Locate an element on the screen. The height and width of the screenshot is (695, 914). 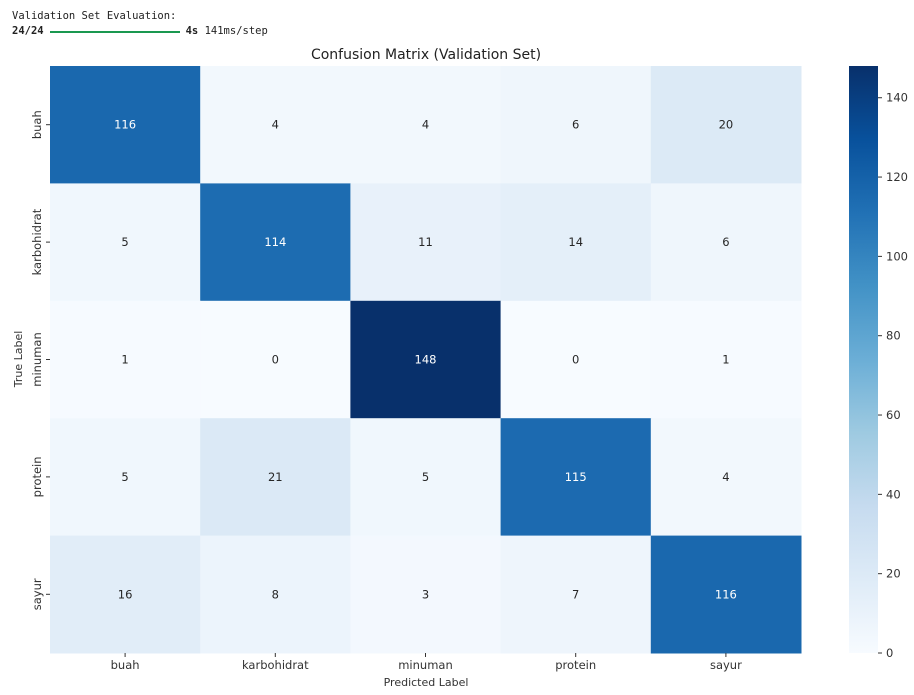
colorbar-tick-label: 100 is located at coordinates (897, 256).